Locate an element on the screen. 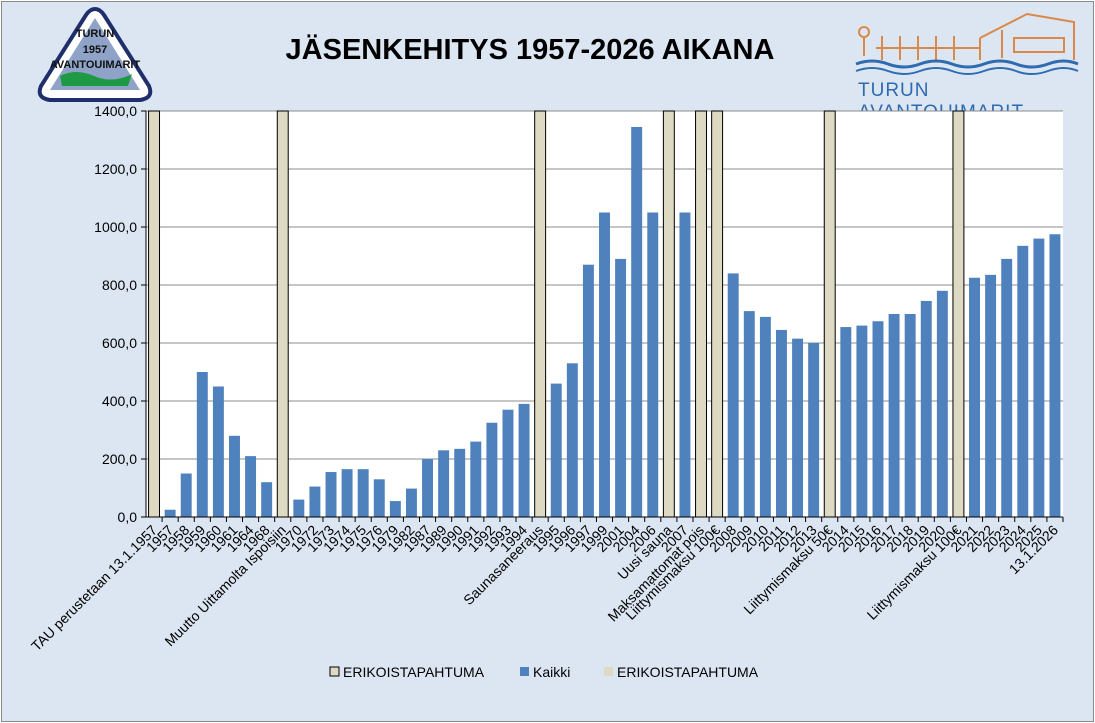 This screenshot has height=723, width=1095. y-tick-label: 400,0 is located at coordinates (119, 401).